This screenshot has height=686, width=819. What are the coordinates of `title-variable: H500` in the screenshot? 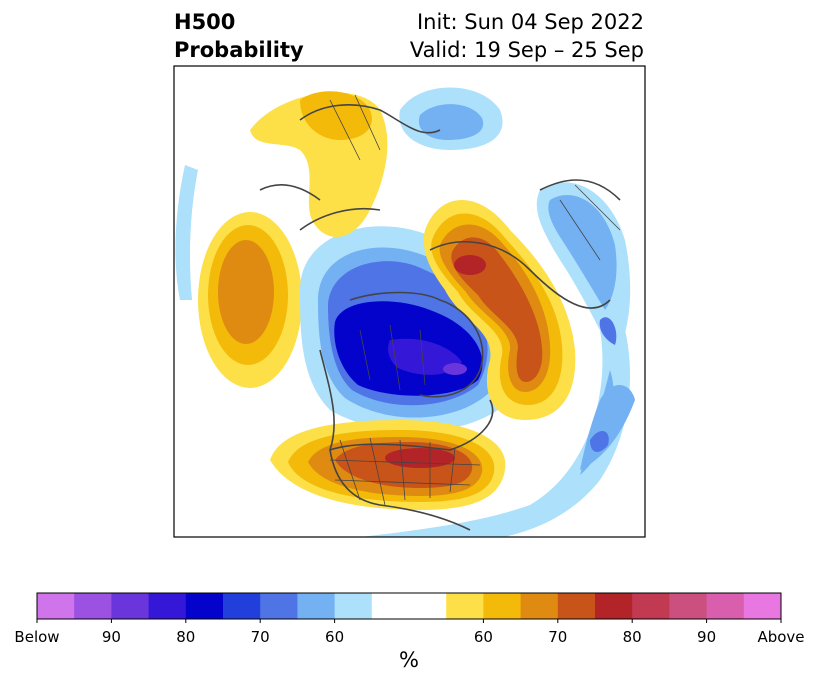 It's located at (205, 22).